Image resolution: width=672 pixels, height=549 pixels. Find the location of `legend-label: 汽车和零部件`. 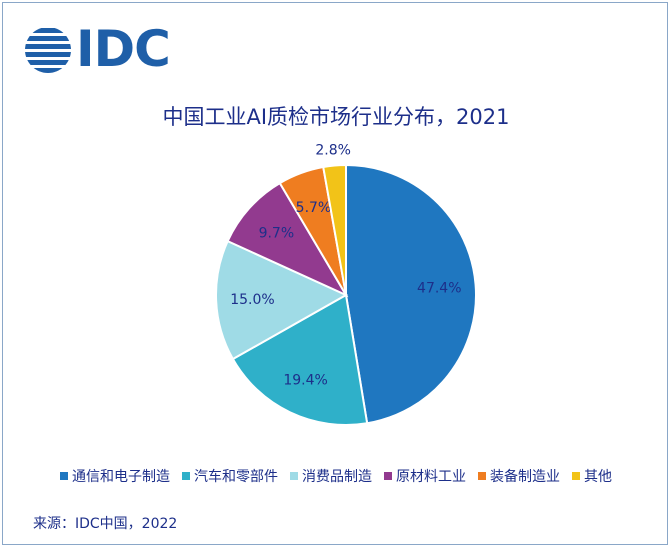

legend-label: 汽车和零部件 is located at coordinates (236, 477).